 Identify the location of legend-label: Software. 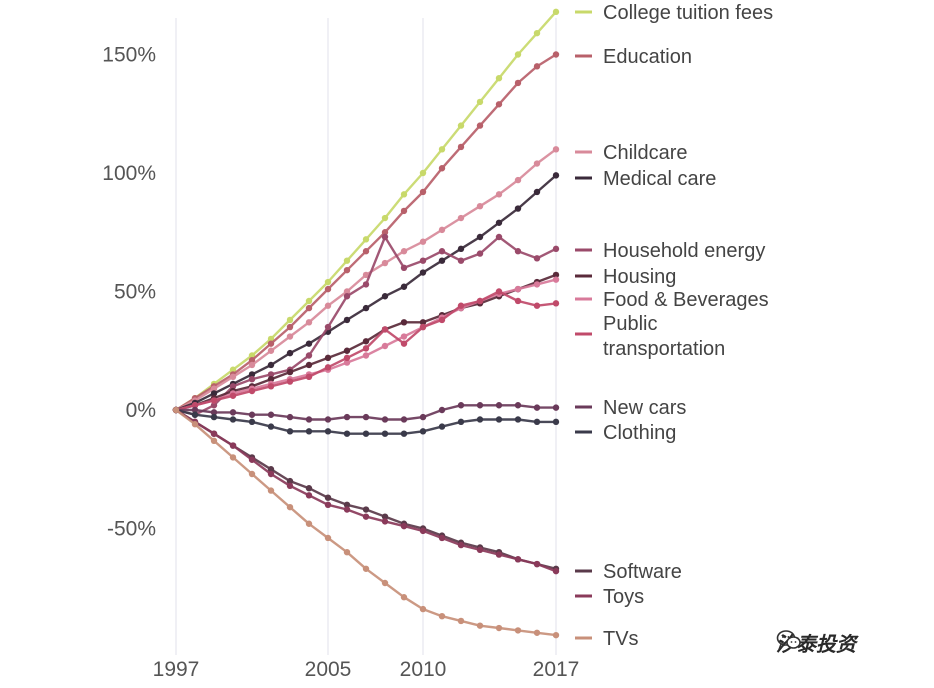
(642, 572).